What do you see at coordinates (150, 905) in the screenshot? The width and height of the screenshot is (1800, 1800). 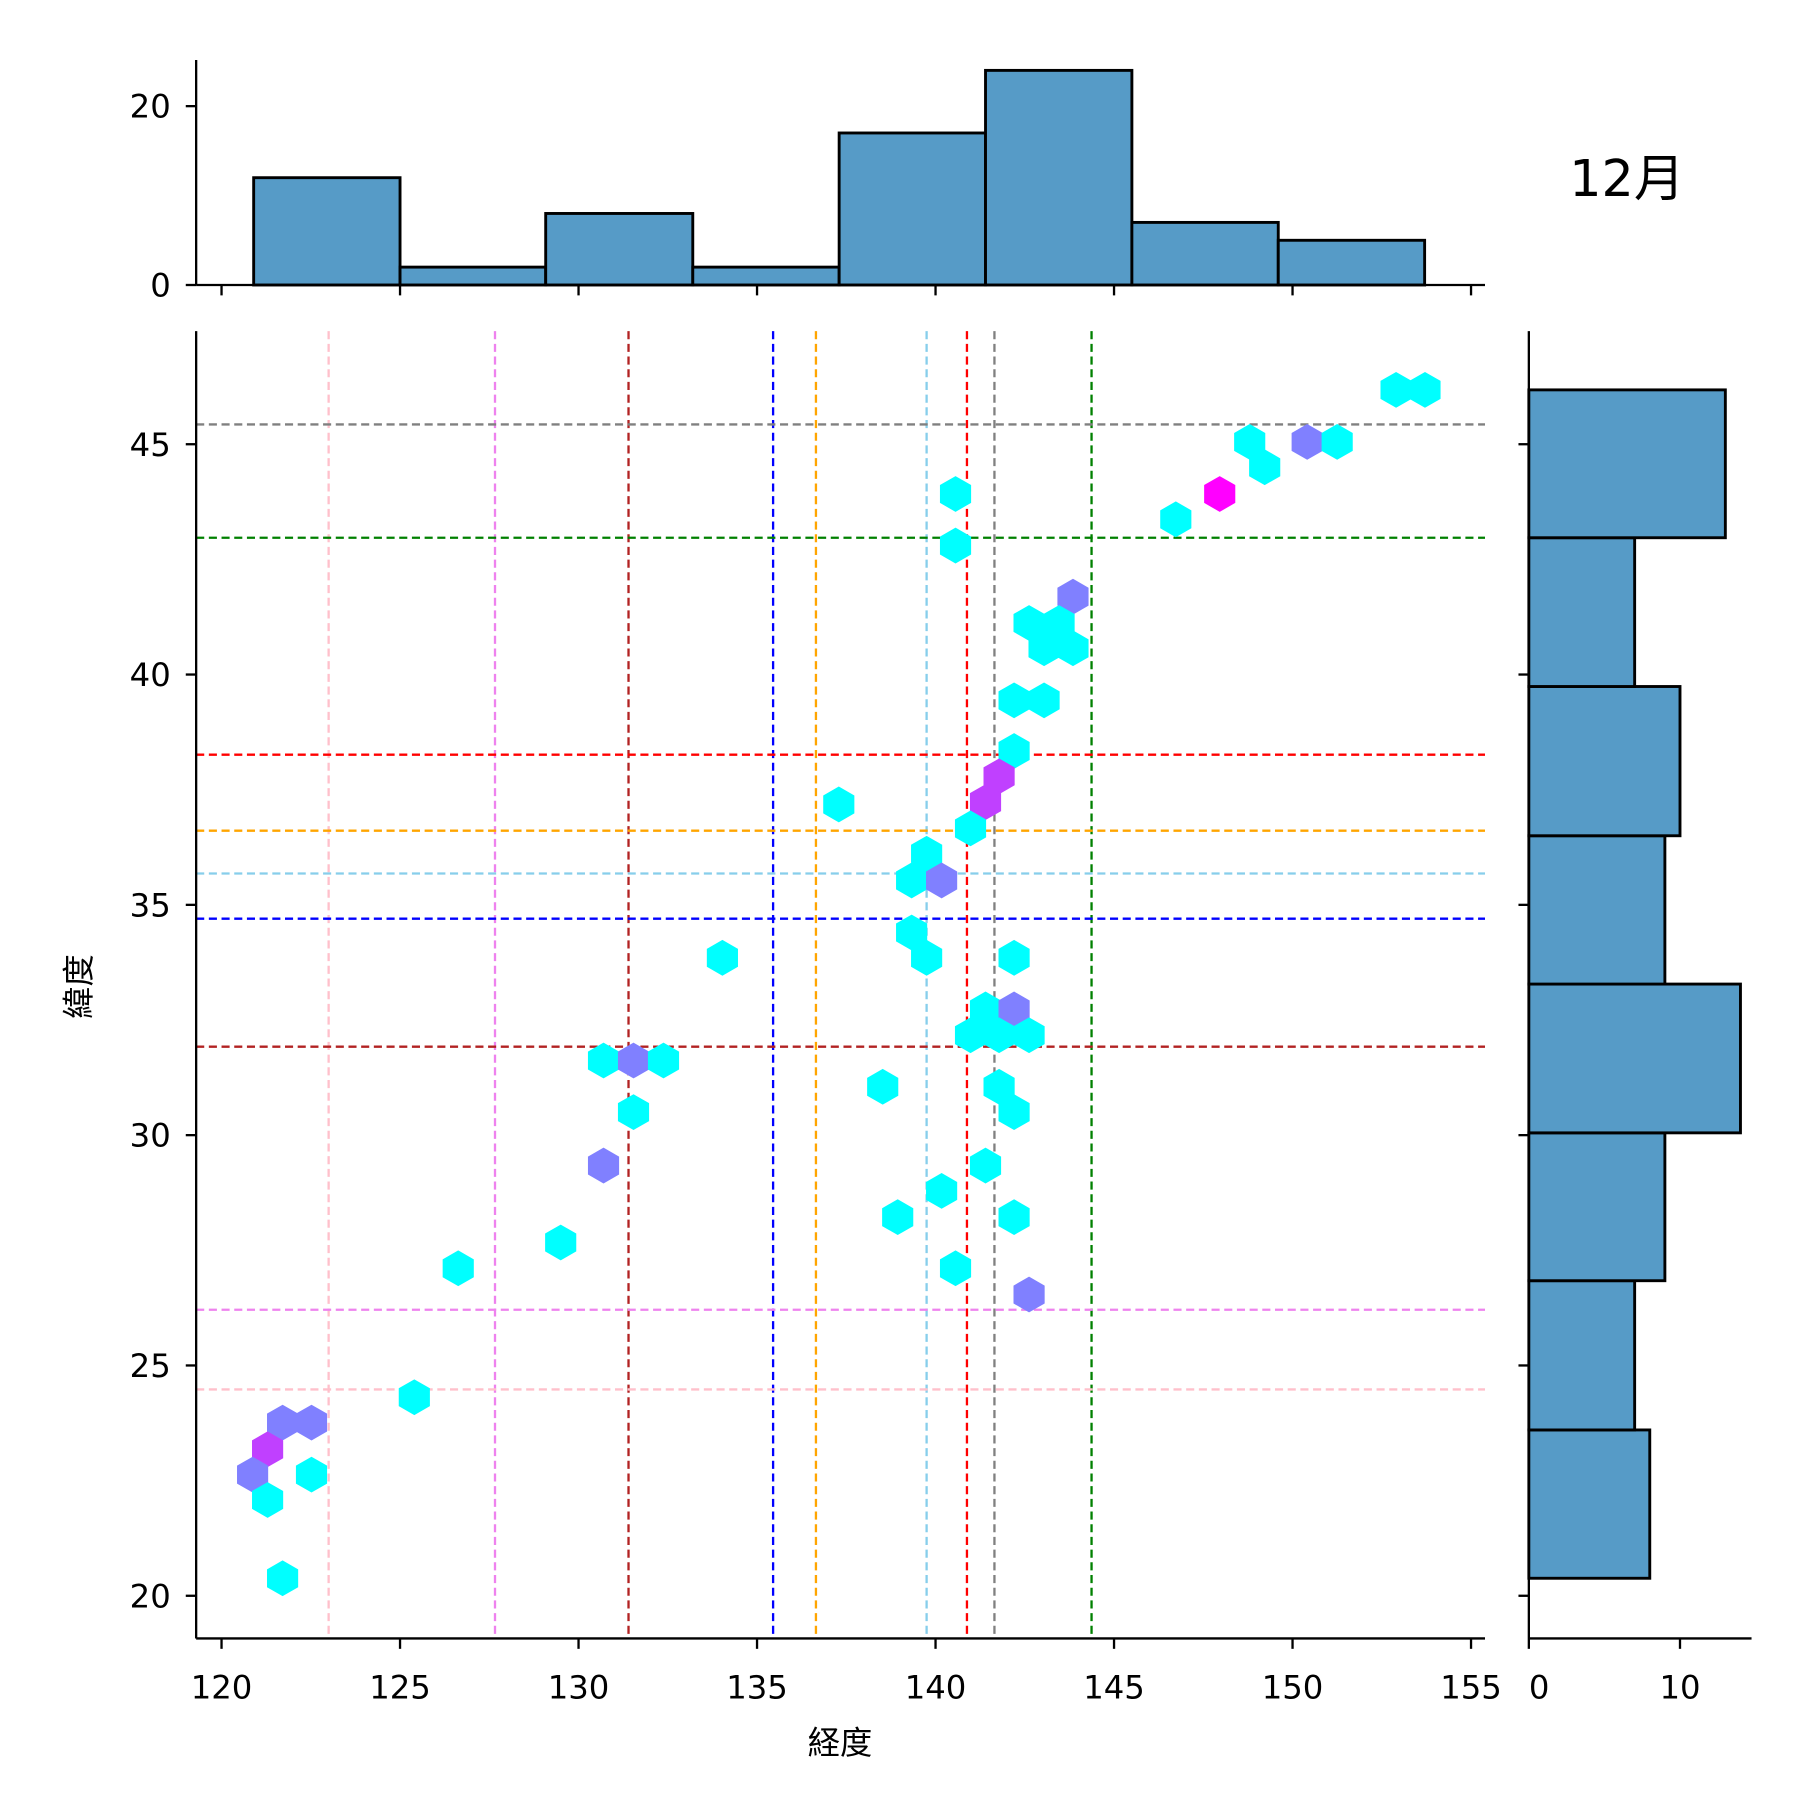 I see `y-tick-label: 35` at bounding box center [150, 905].